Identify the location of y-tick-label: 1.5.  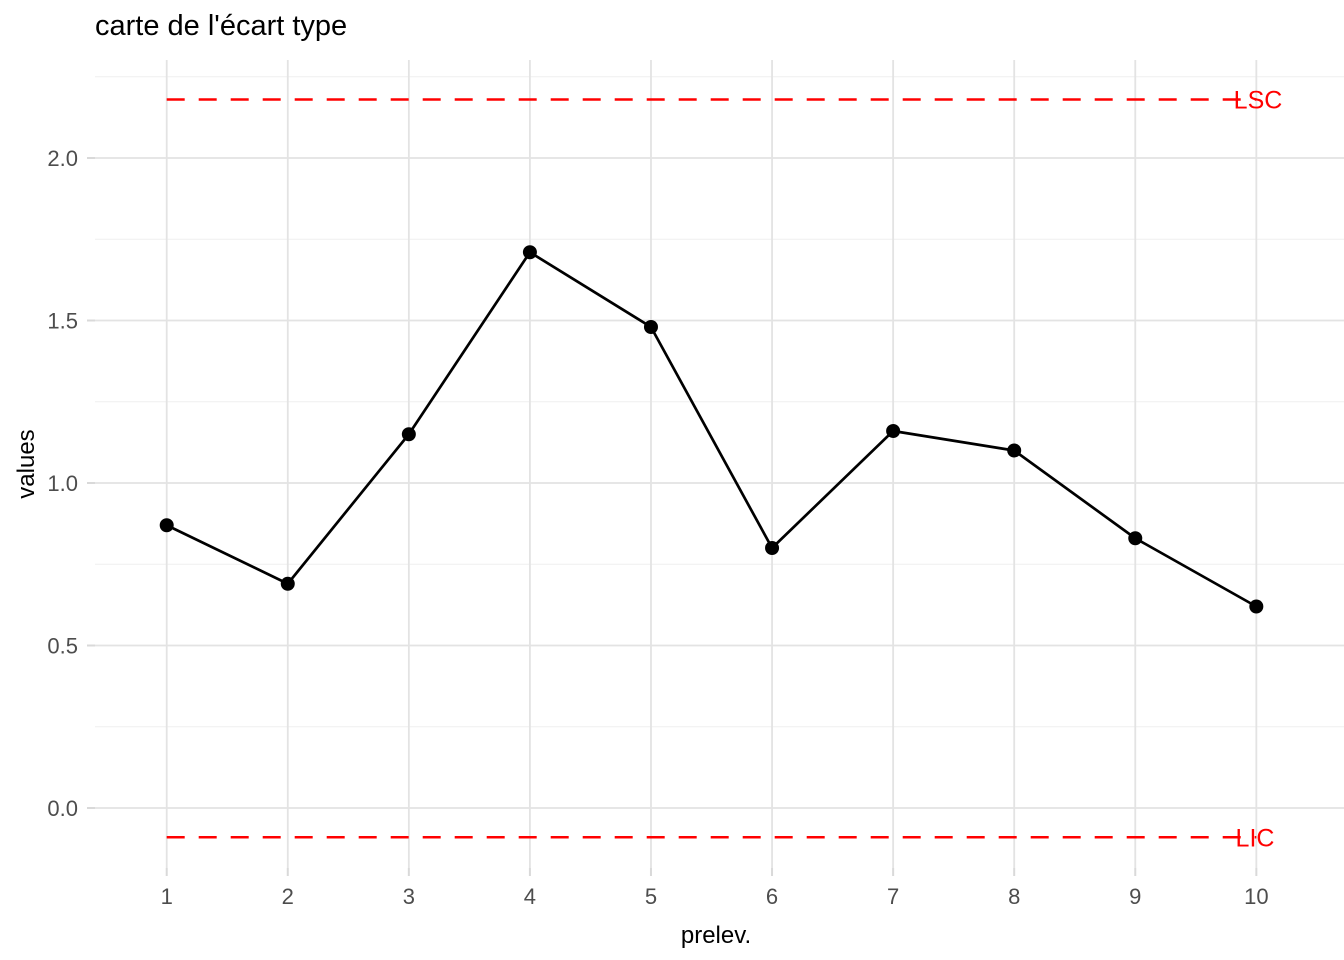
(62, 321).